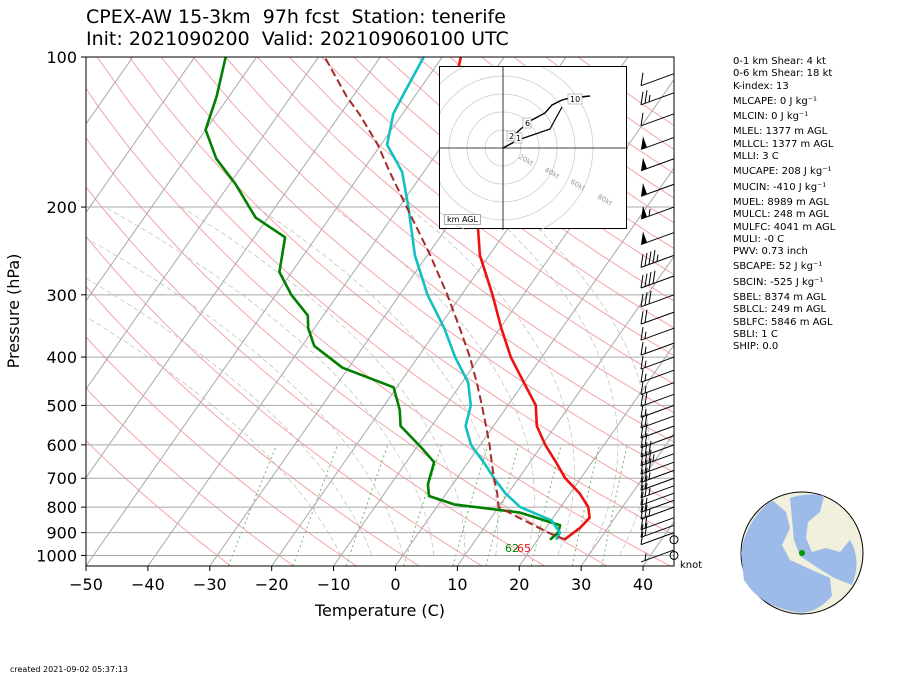 This screenshot has width=906, height=675. I want to click on created-timestamp: created 2021-09-02 05:37:13, so click(69, 669).